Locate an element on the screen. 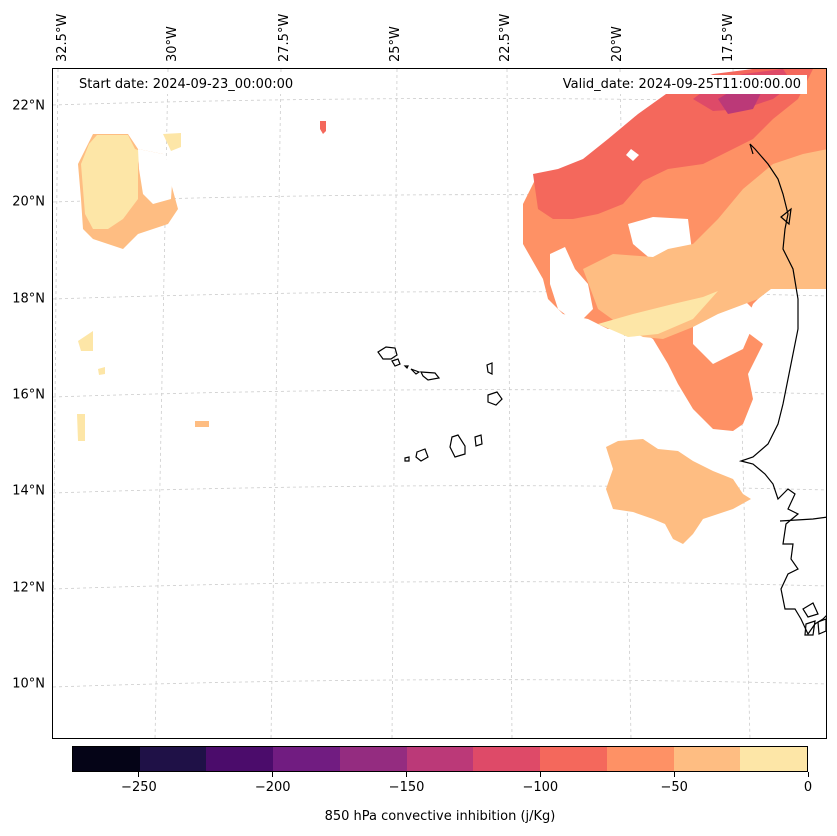 Image resolution: width=837 pixels, height=836 pixels. colorbar-tick-label: −50 is located at coordinates (674, 787).